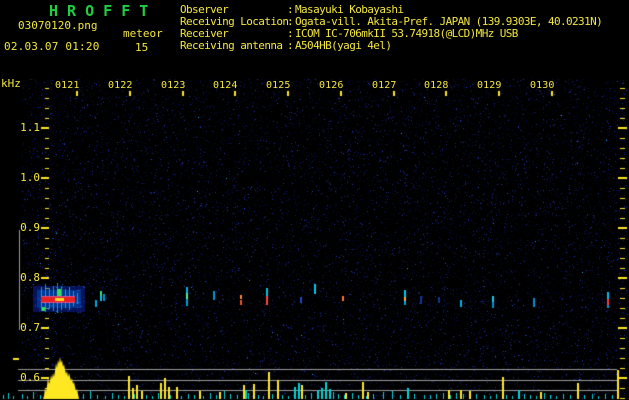 The image size is (629, 400). I want to click on info-value: ICOM IC-706mkII 53.74918(@LCD)MHz USB, so click(406, 33).